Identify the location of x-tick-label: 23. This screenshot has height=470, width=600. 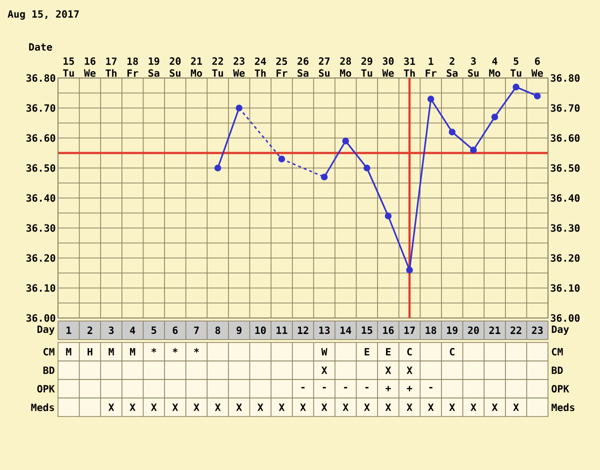
(537, 330).